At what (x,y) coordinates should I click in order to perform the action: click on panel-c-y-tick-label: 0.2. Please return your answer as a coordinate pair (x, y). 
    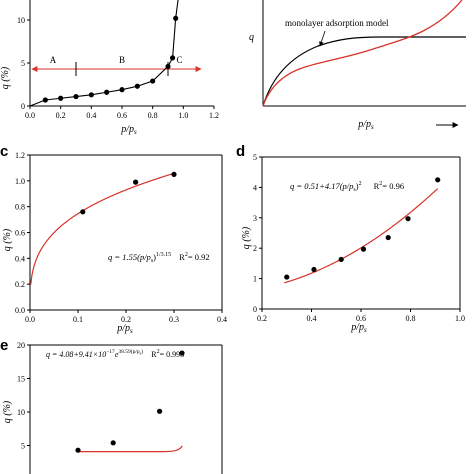
    Looking at the image, I should click on (20, 284).